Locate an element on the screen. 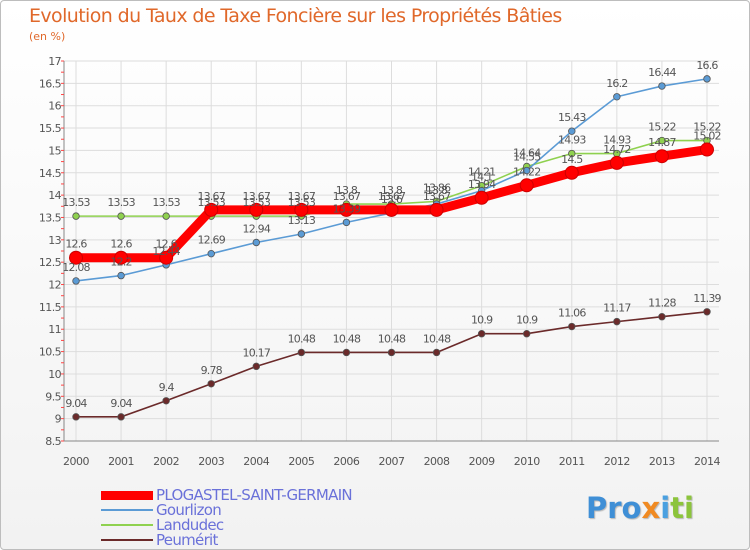  data-label-peumerit: 10.48 is located at coordinates (392, 338).